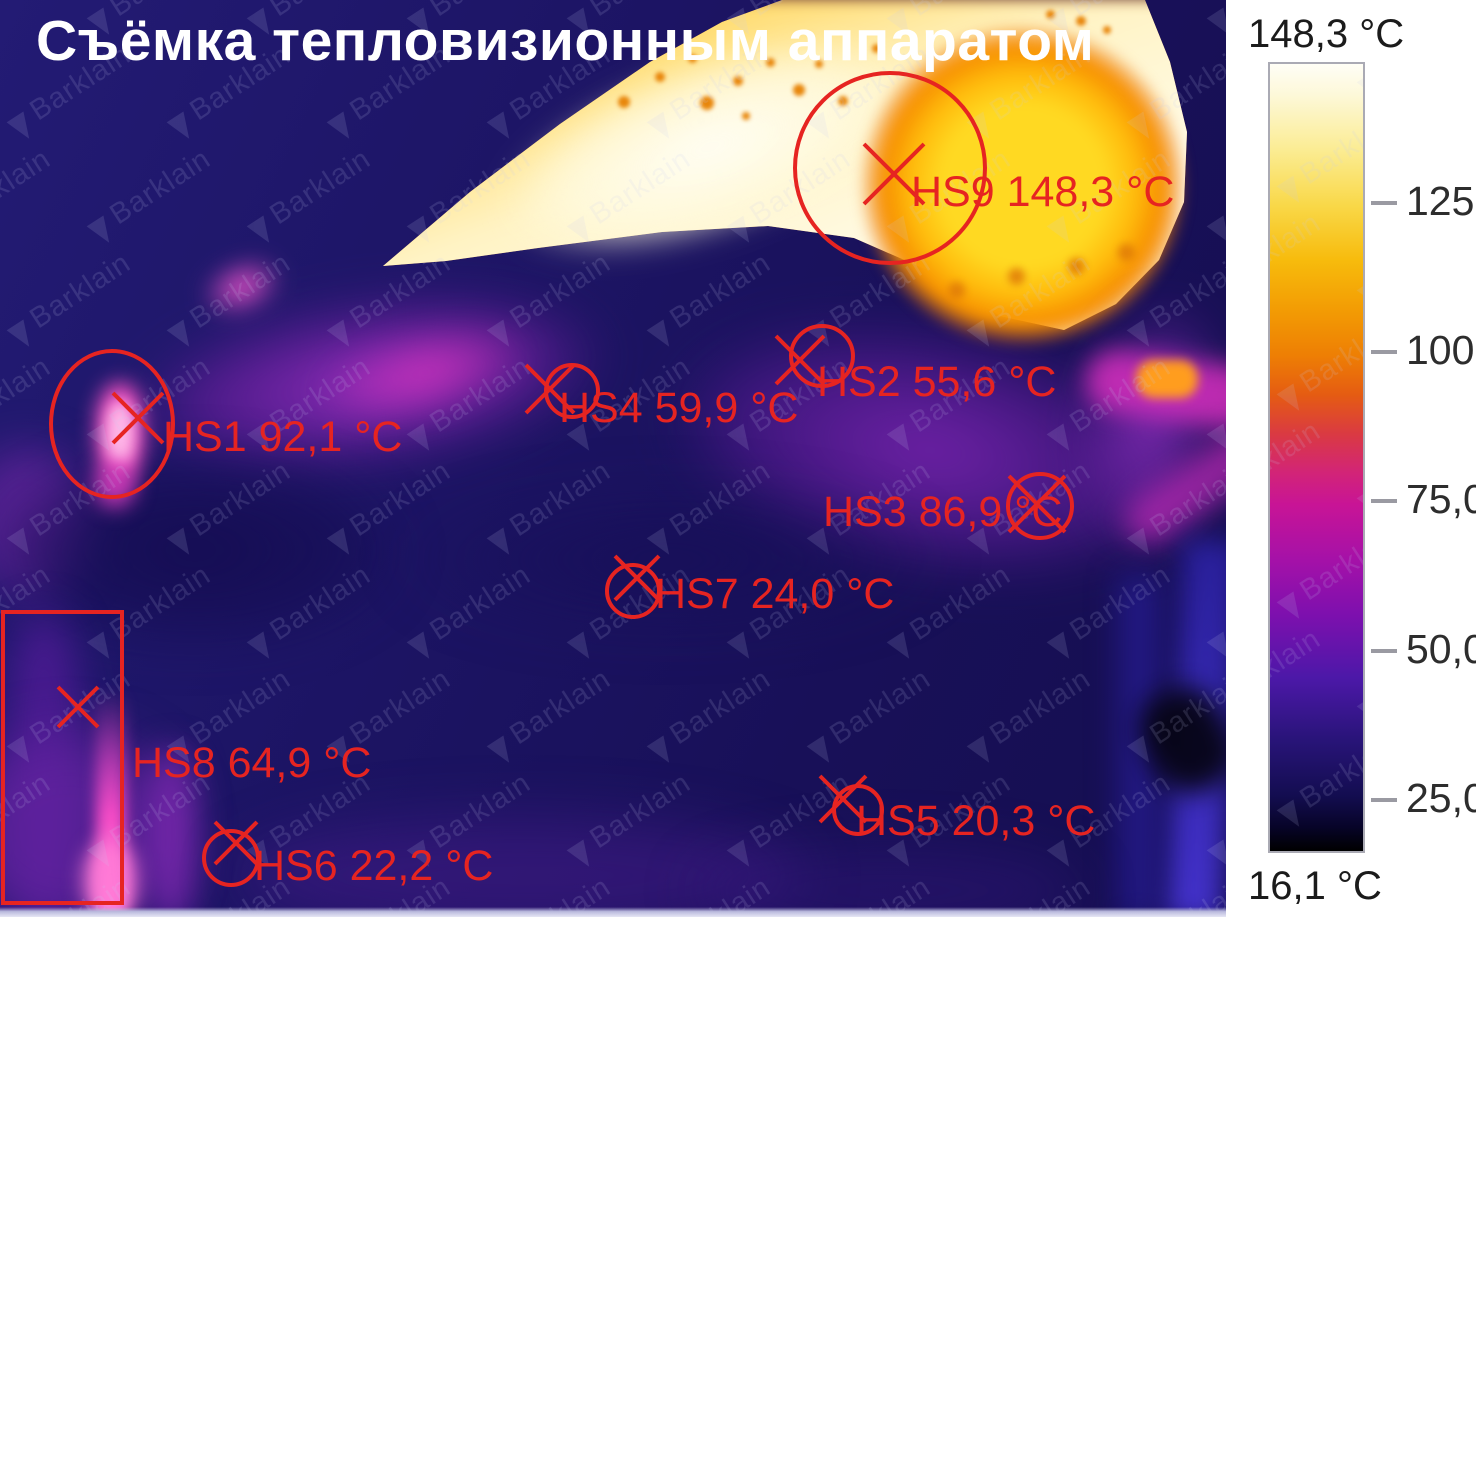  What do you see at coordinates (613, 912) in the screenshot?
I see `image-bottom-edge` at bounding box center [613, 912].